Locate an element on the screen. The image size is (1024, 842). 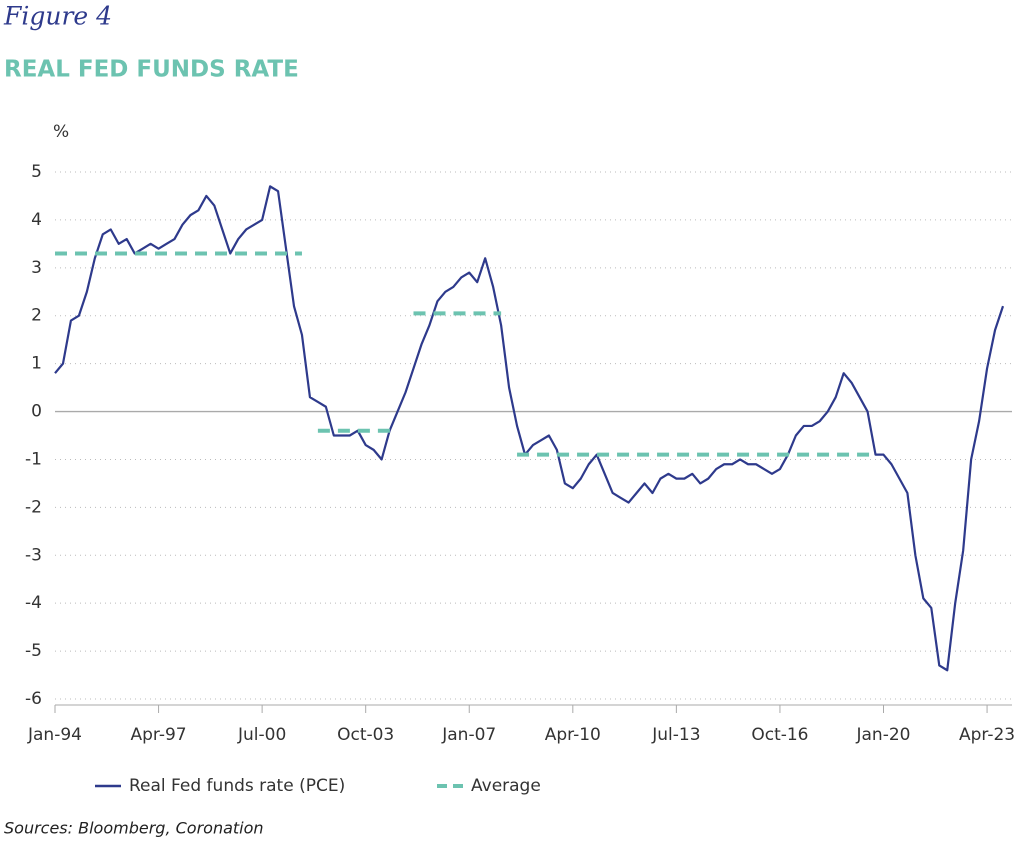
x-tick-label: Jan-07 is located at coordinates (468, 735).